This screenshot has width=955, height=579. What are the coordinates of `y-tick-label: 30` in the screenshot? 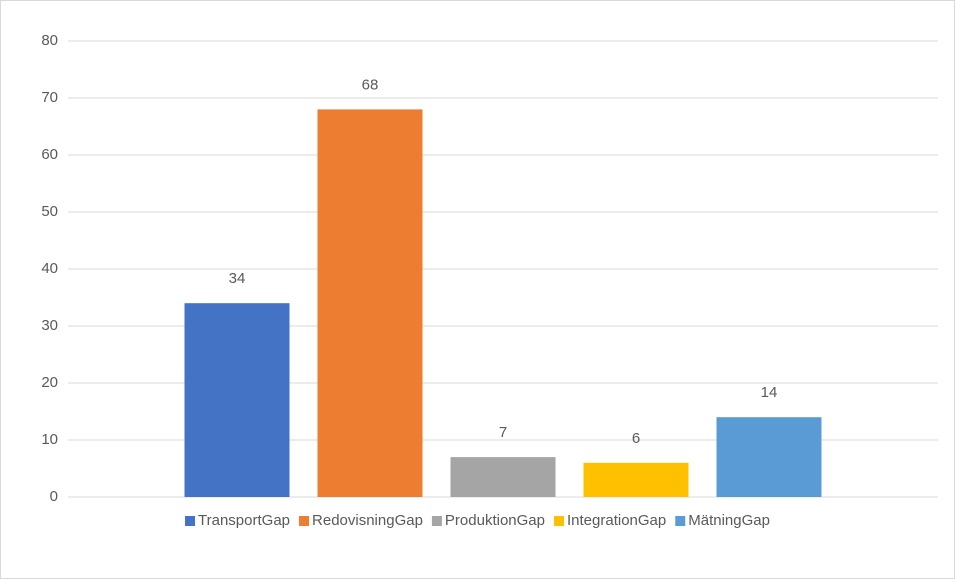 It's located at (49, 325).